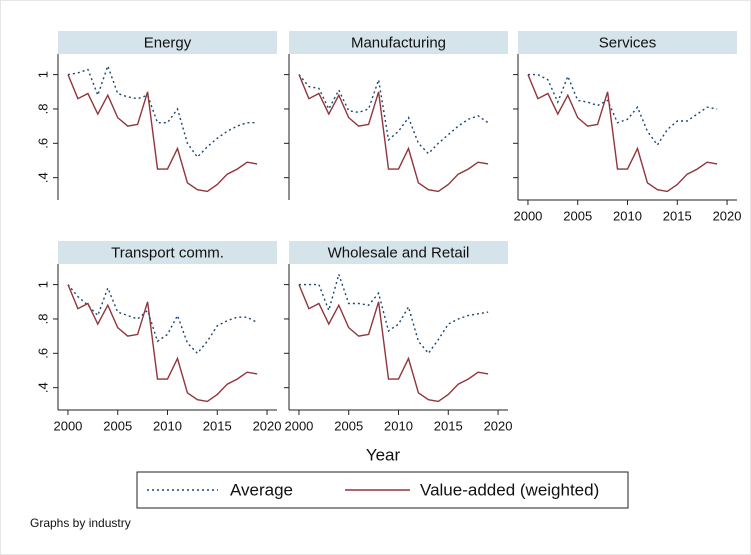  I want to click on panel-title: Wholesale and Retail, so click(399, 252).